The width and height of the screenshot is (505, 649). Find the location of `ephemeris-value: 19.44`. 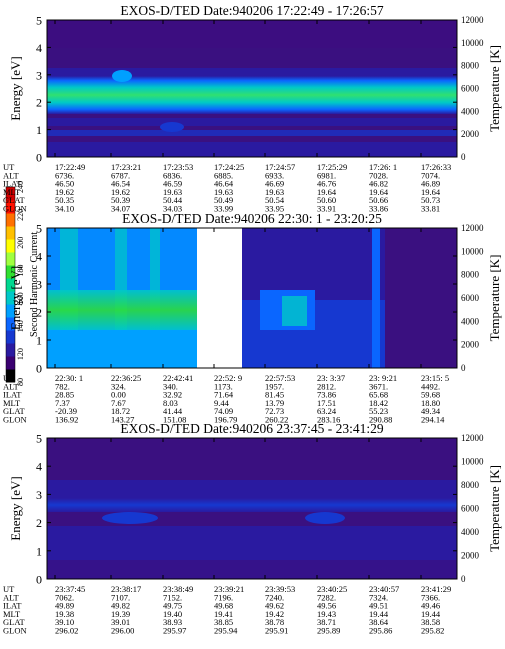

ephemeris-value: 19.44 is located at coordinates (379, 614).